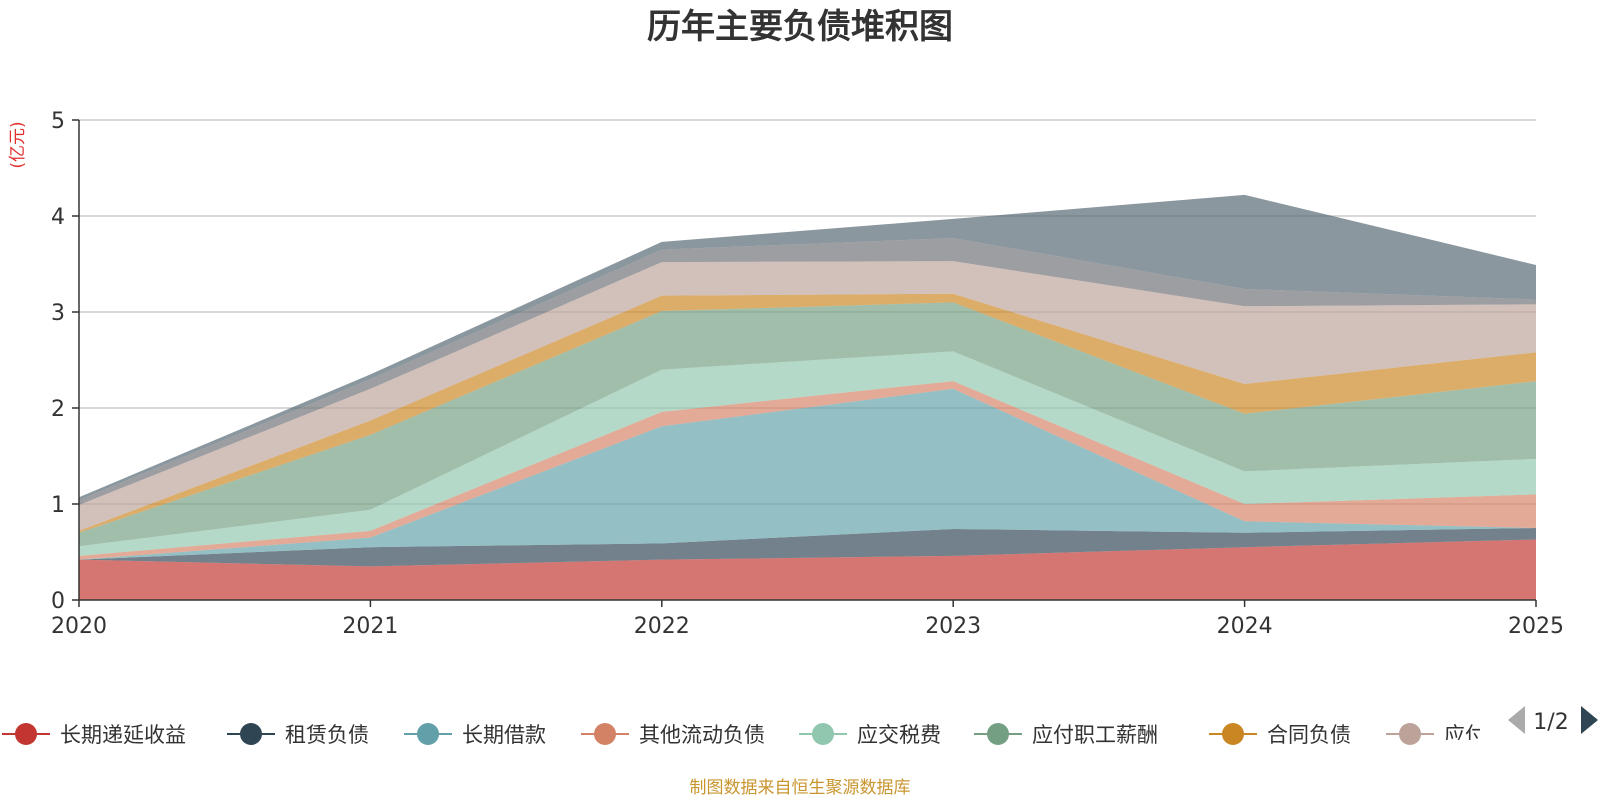 This screenshot has height=800, width=1600. I want to click on y-tick-label: 5, so click(58, 121).